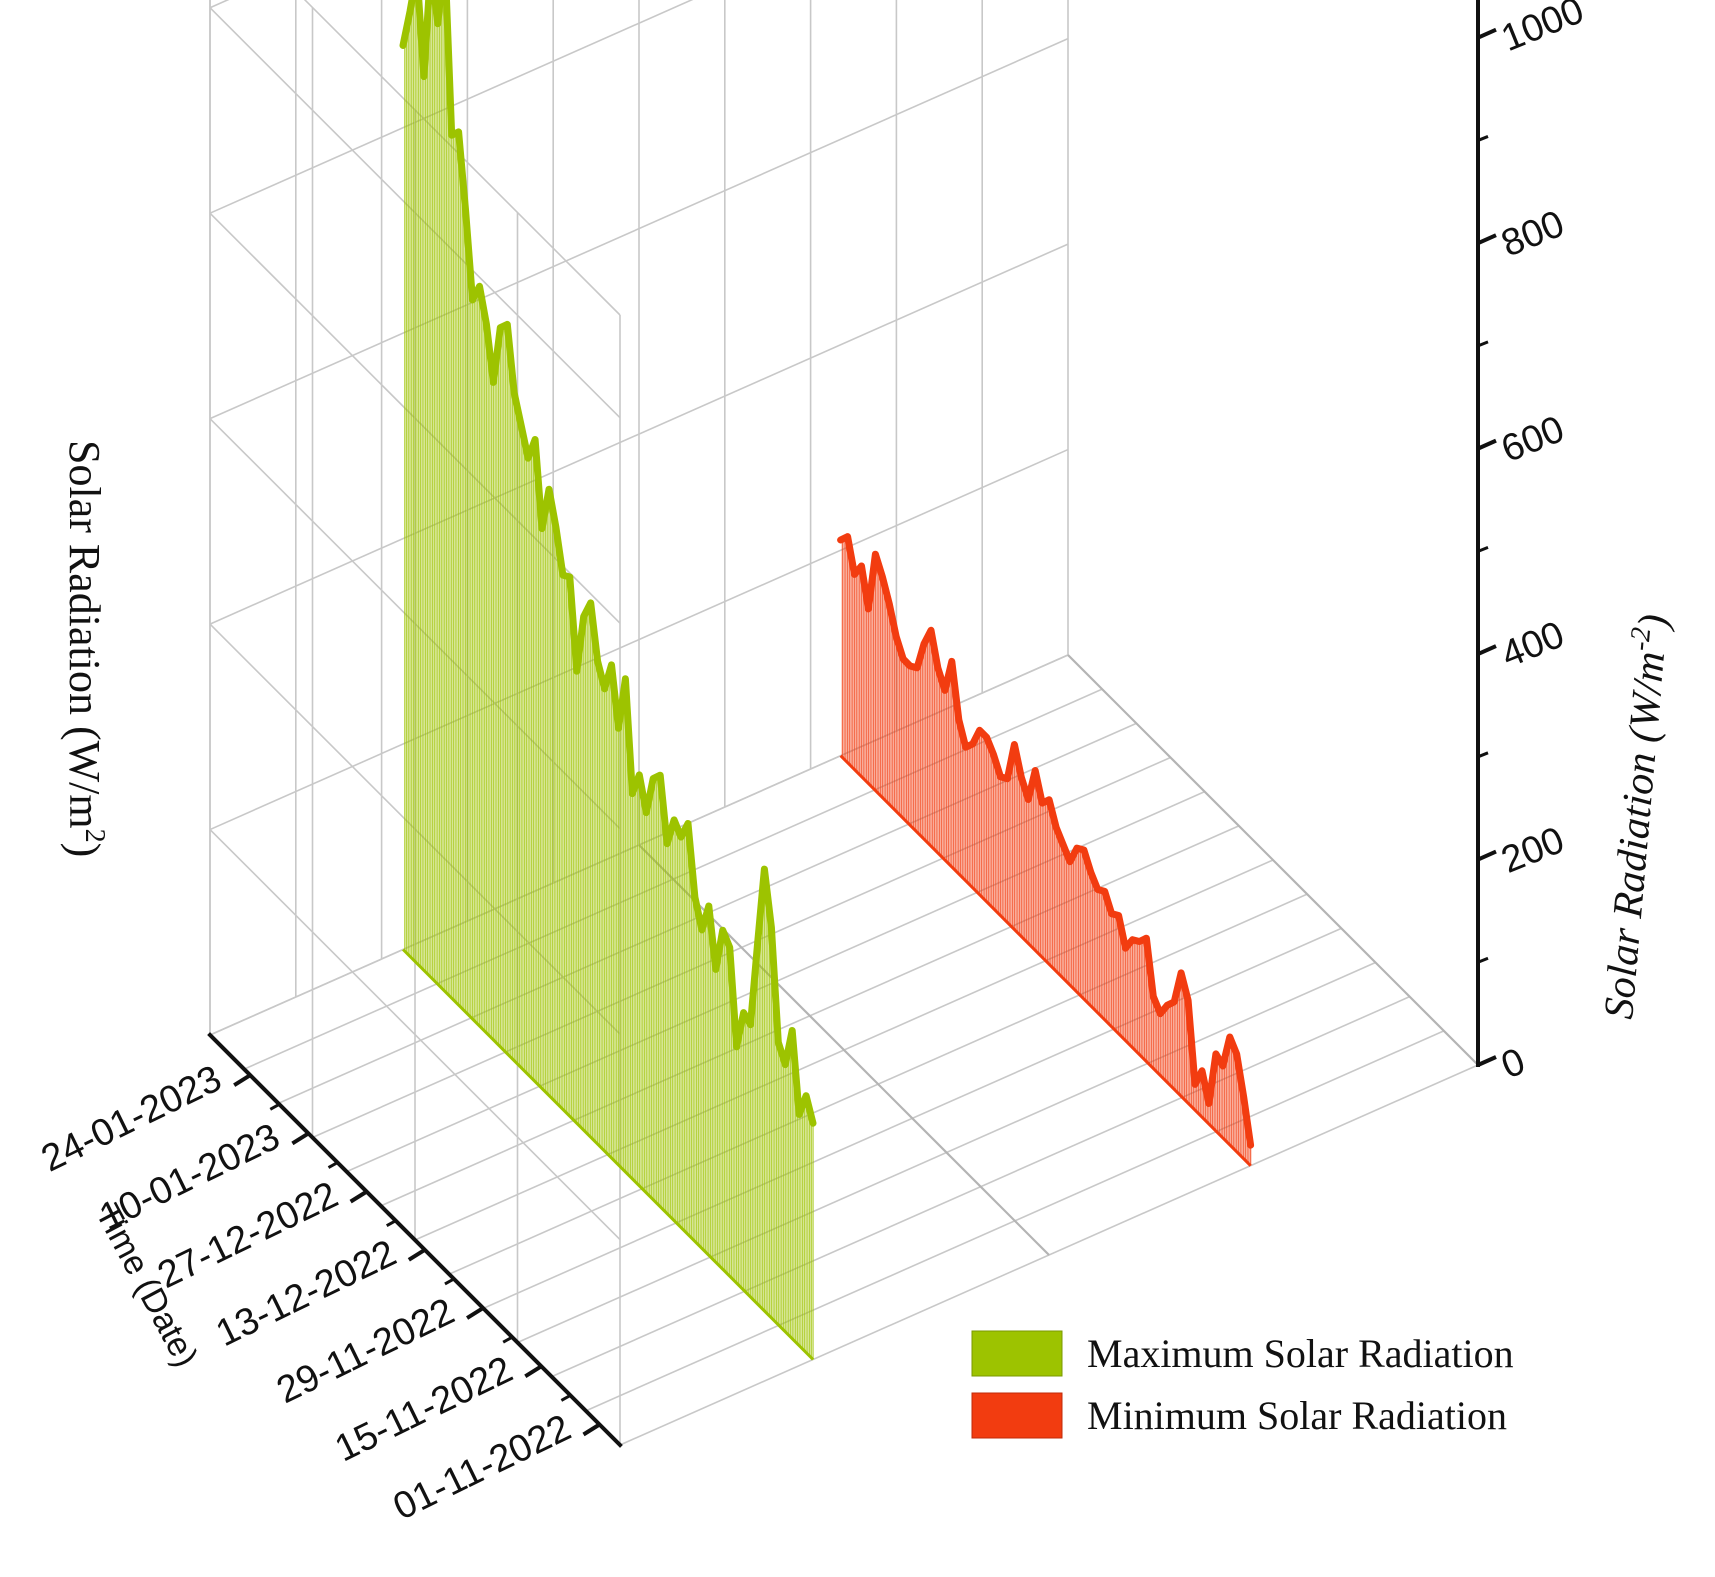 Image resolution: width=1715 pixels, height=1577 pixels. Describe the element at coordinates (1017, 1353) in the screenshot. I see `legend-swatch-maximum` at that location.